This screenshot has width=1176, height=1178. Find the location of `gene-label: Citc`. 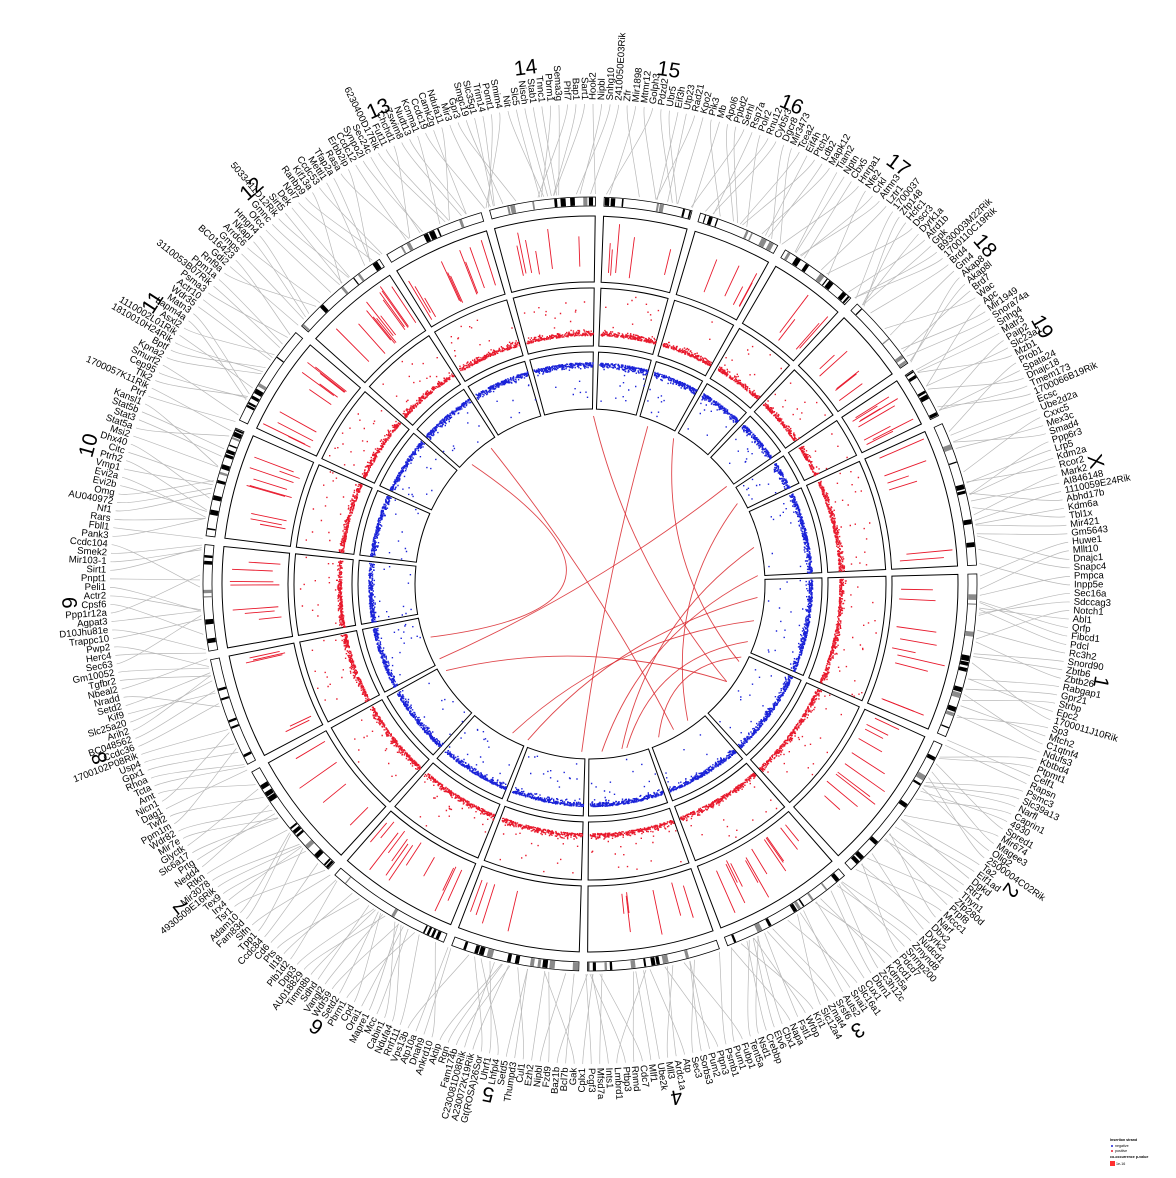

gene-label: Citc is located at coordinates (116, 448).